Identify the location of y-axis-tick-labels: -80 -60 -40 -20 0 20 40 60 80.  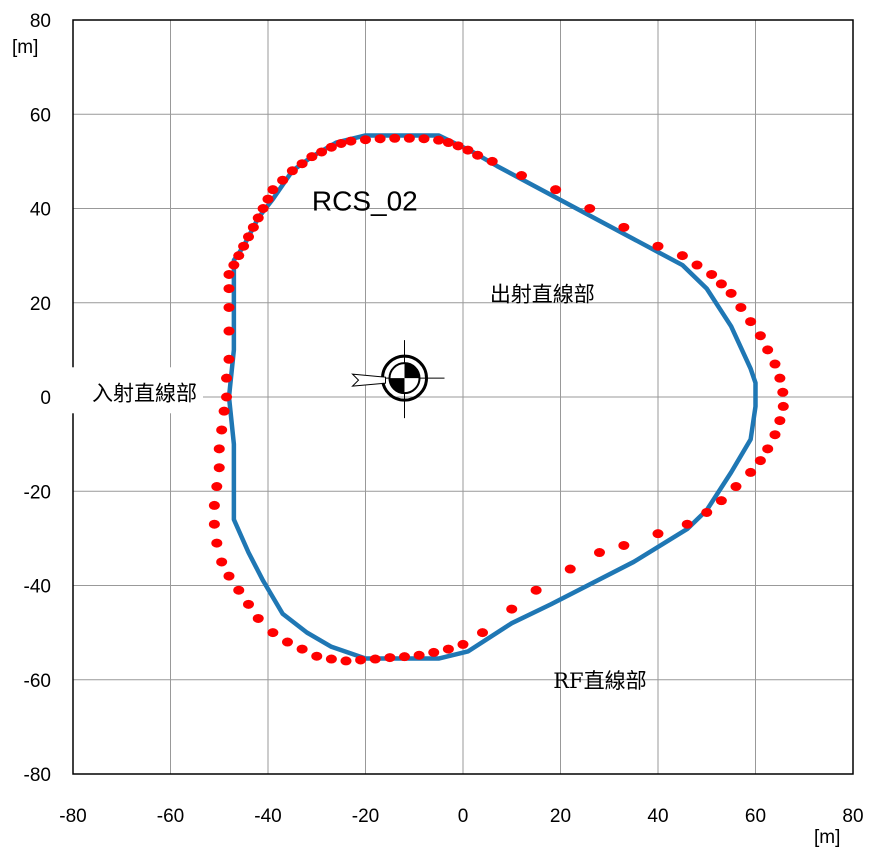
(37, 398).